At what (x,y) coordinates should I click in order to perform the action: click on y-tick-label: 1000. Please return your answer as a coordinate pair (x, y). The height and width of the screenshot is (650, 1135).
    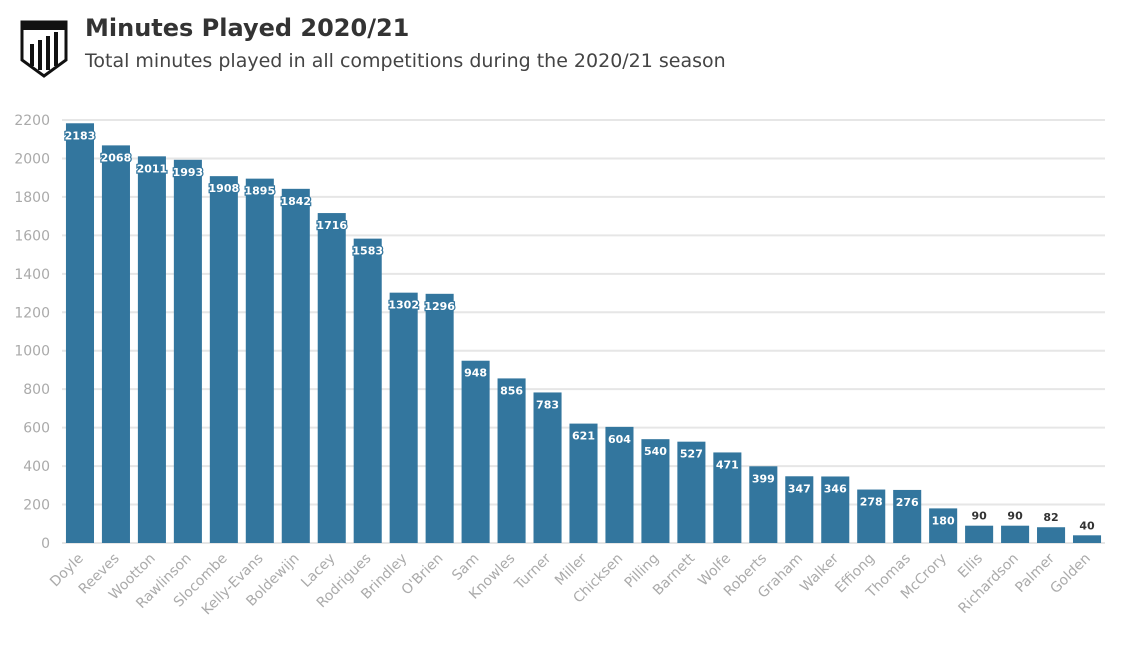
    Looking at the image, I should click on (32, 352).